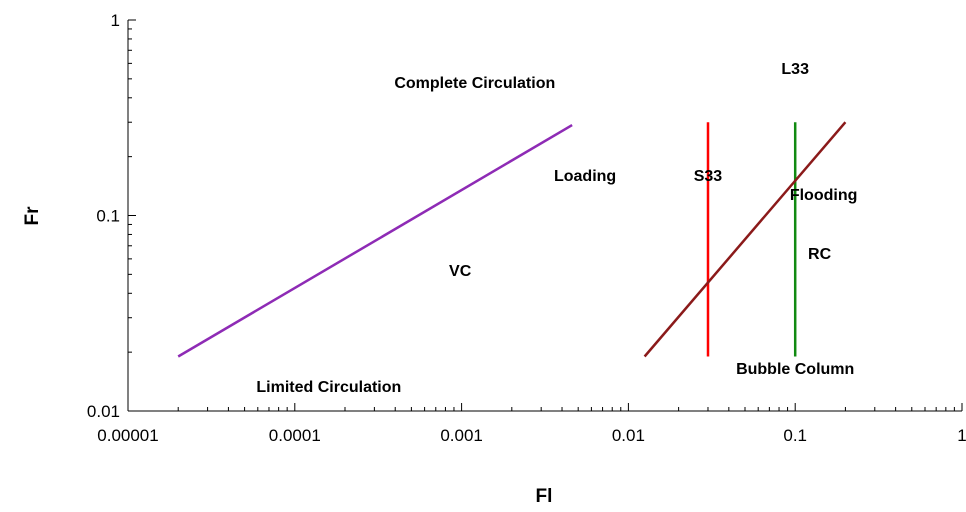 The height and width of the screenshot is (512, 966). I want to click on y-tick-label: 0.01, so click(103, 411).